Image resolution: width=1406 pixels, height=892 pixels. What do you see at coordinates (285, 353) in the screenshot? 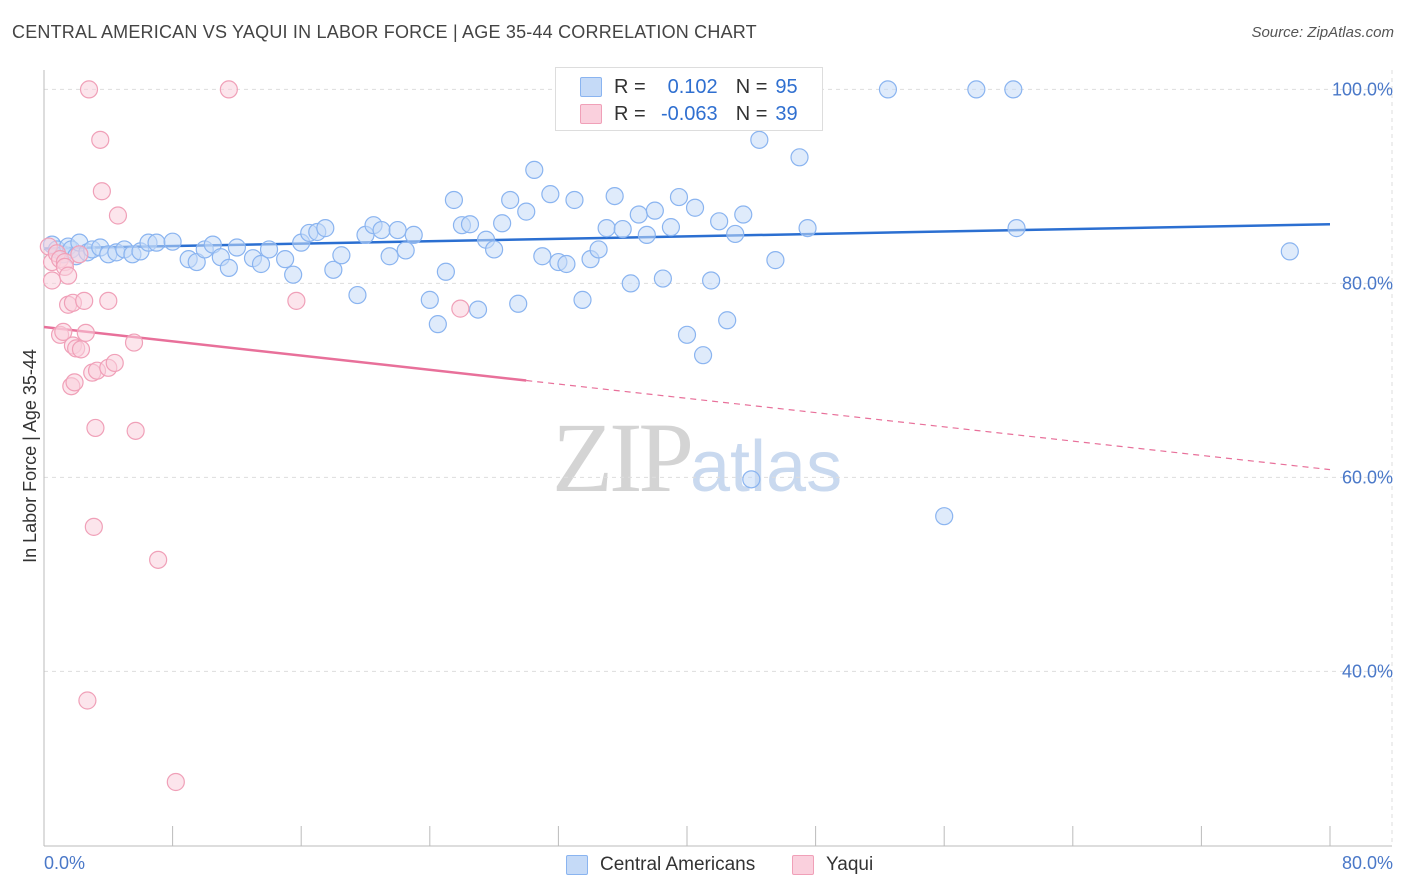
I see `trend-line-yaqui` at bounding box center [285, 353].